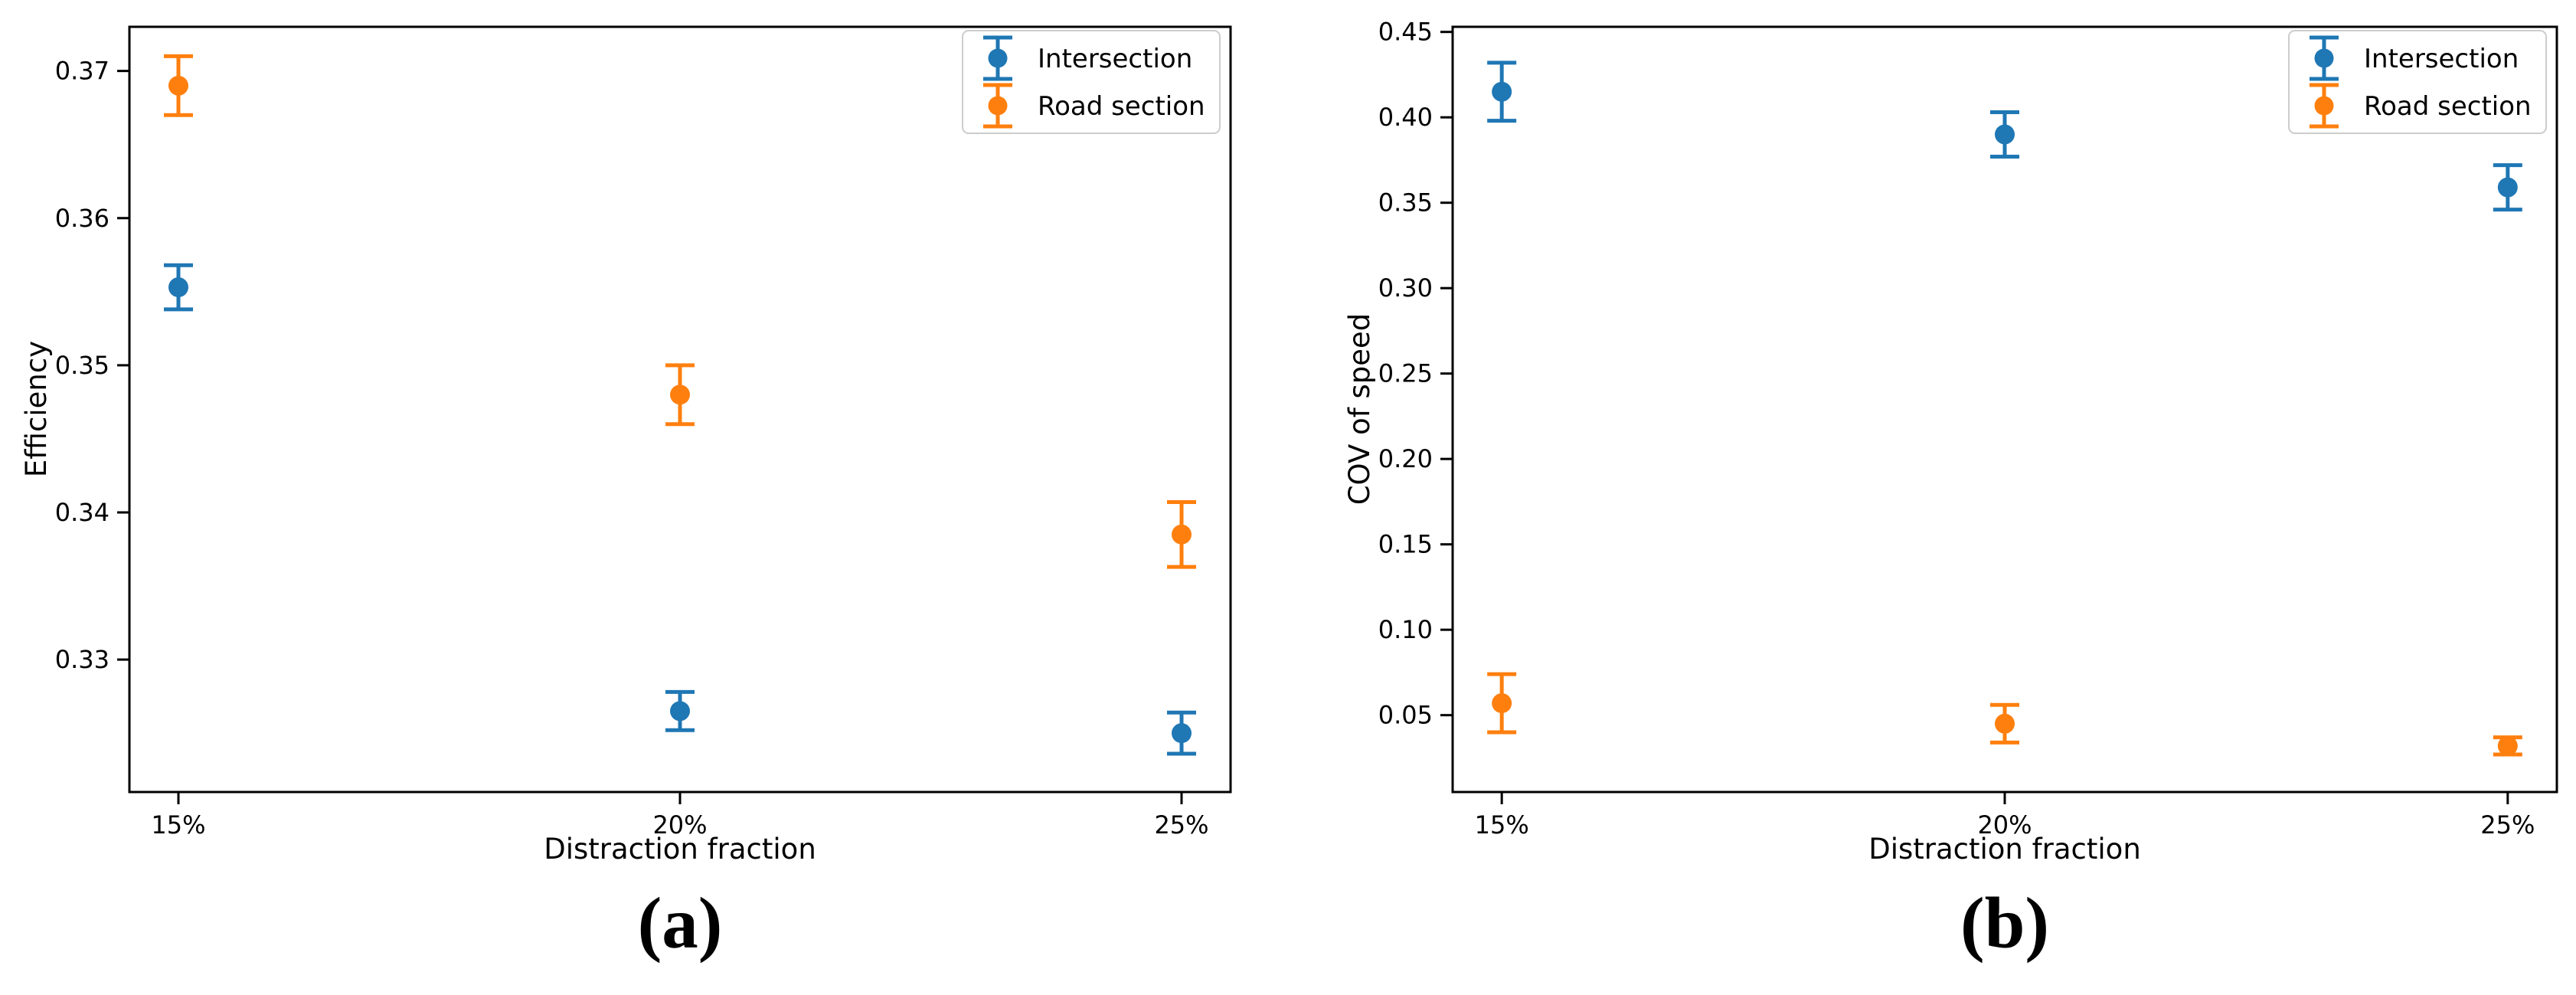  I want to click on panel-b-x-axis-label: Distraction fraction, so click(2004, 849).